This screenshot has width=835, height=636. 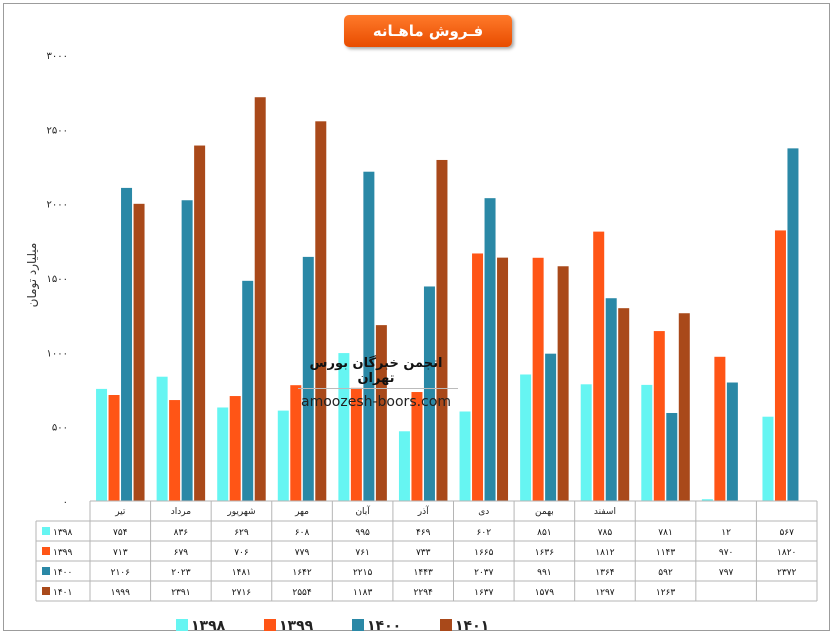 What do you see at coordinates (423, 511) in the screenshot?
I see `category-label: آذر` at bounding box center [423, 511].